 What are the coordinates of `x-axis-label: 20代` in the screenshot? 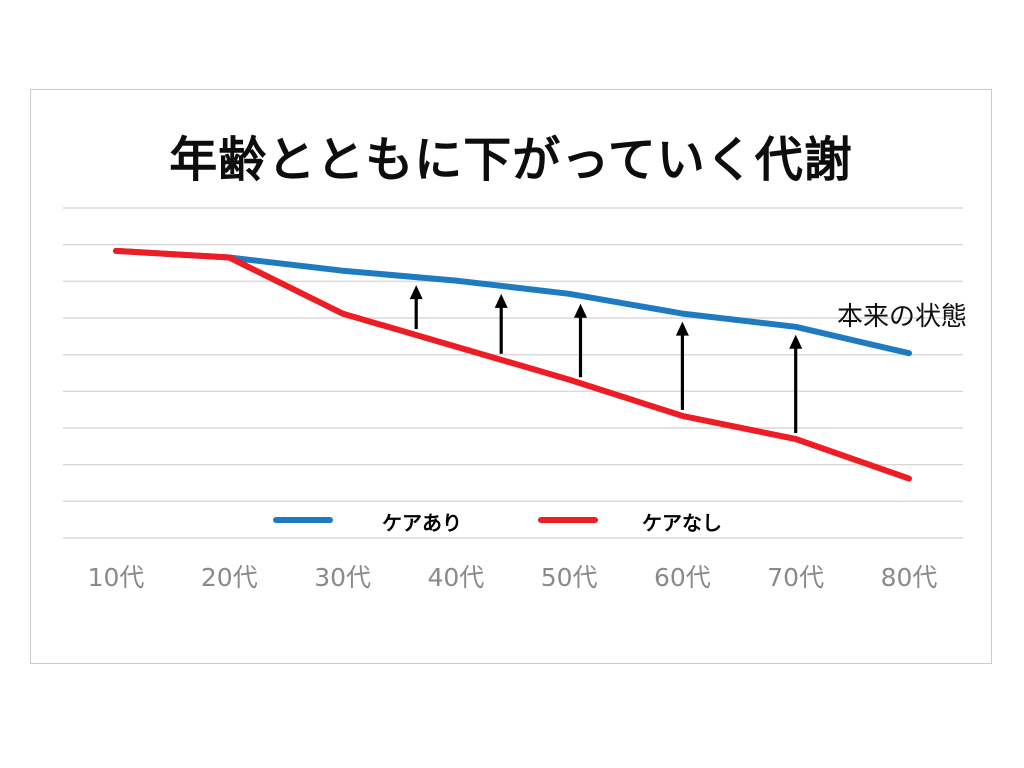 It's located at (229, 577).